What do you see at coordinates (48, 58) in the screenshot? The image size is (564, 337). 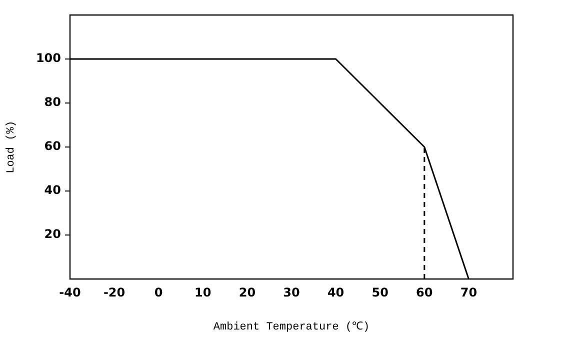 I see `y-tick-label: 100` at bounding box center [48, 58].